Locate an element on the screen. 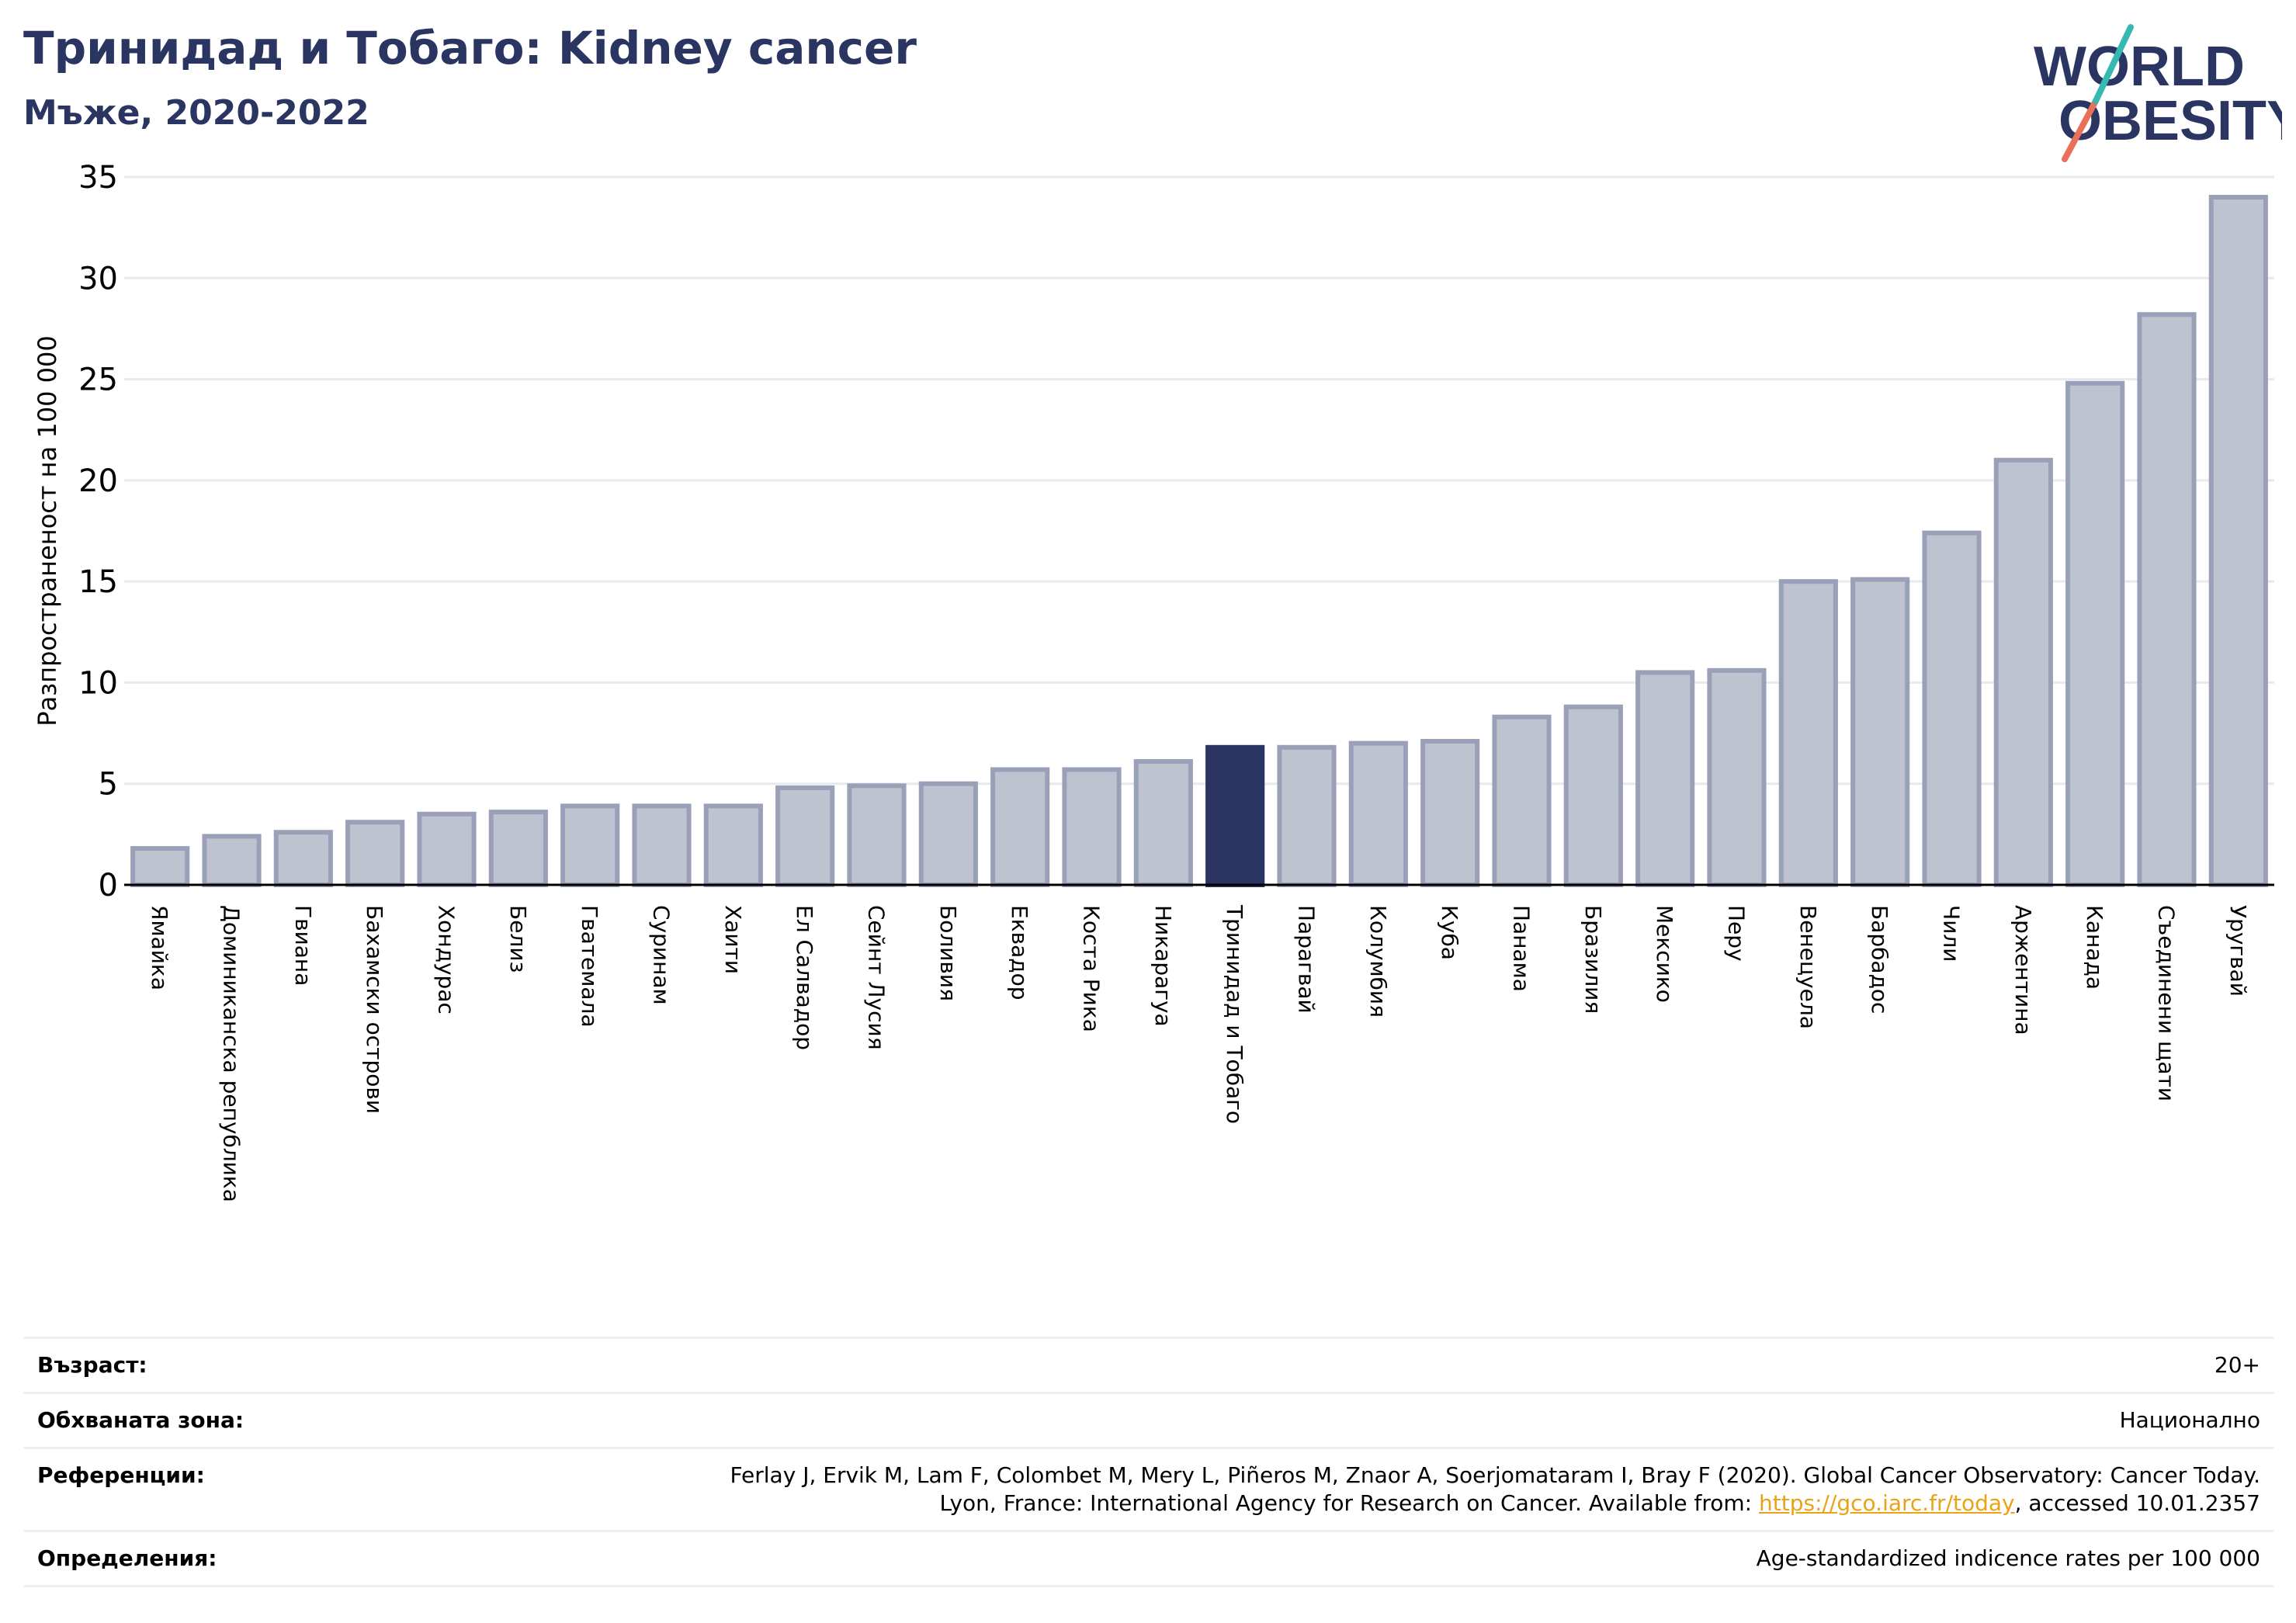 Image resolution: width=2296 pixels, height=1623 pixels. x-tick-label: Съединени щати is located at coordinates (2167, 1003).